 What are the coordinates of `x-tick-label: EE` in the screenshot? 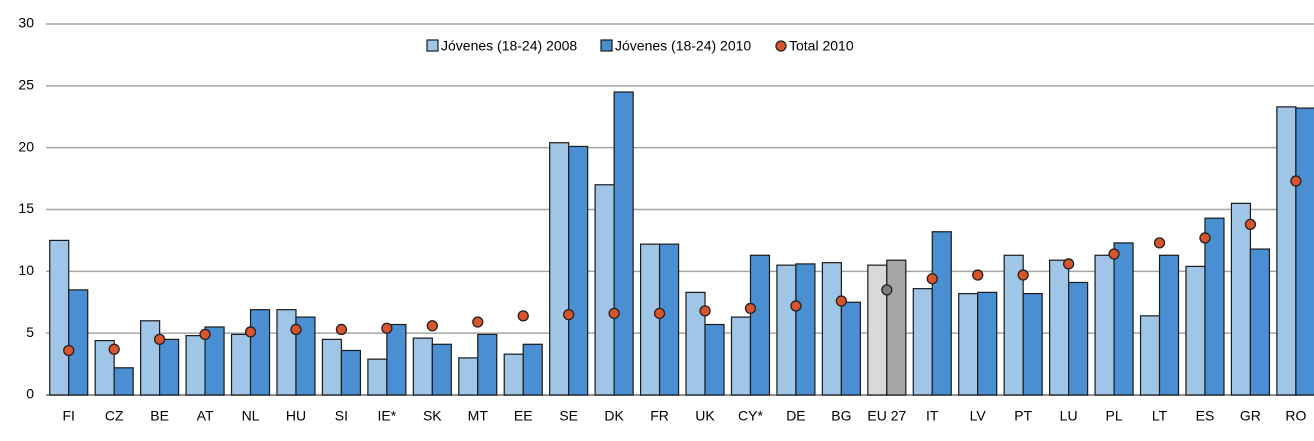 It's located at (523, 416).